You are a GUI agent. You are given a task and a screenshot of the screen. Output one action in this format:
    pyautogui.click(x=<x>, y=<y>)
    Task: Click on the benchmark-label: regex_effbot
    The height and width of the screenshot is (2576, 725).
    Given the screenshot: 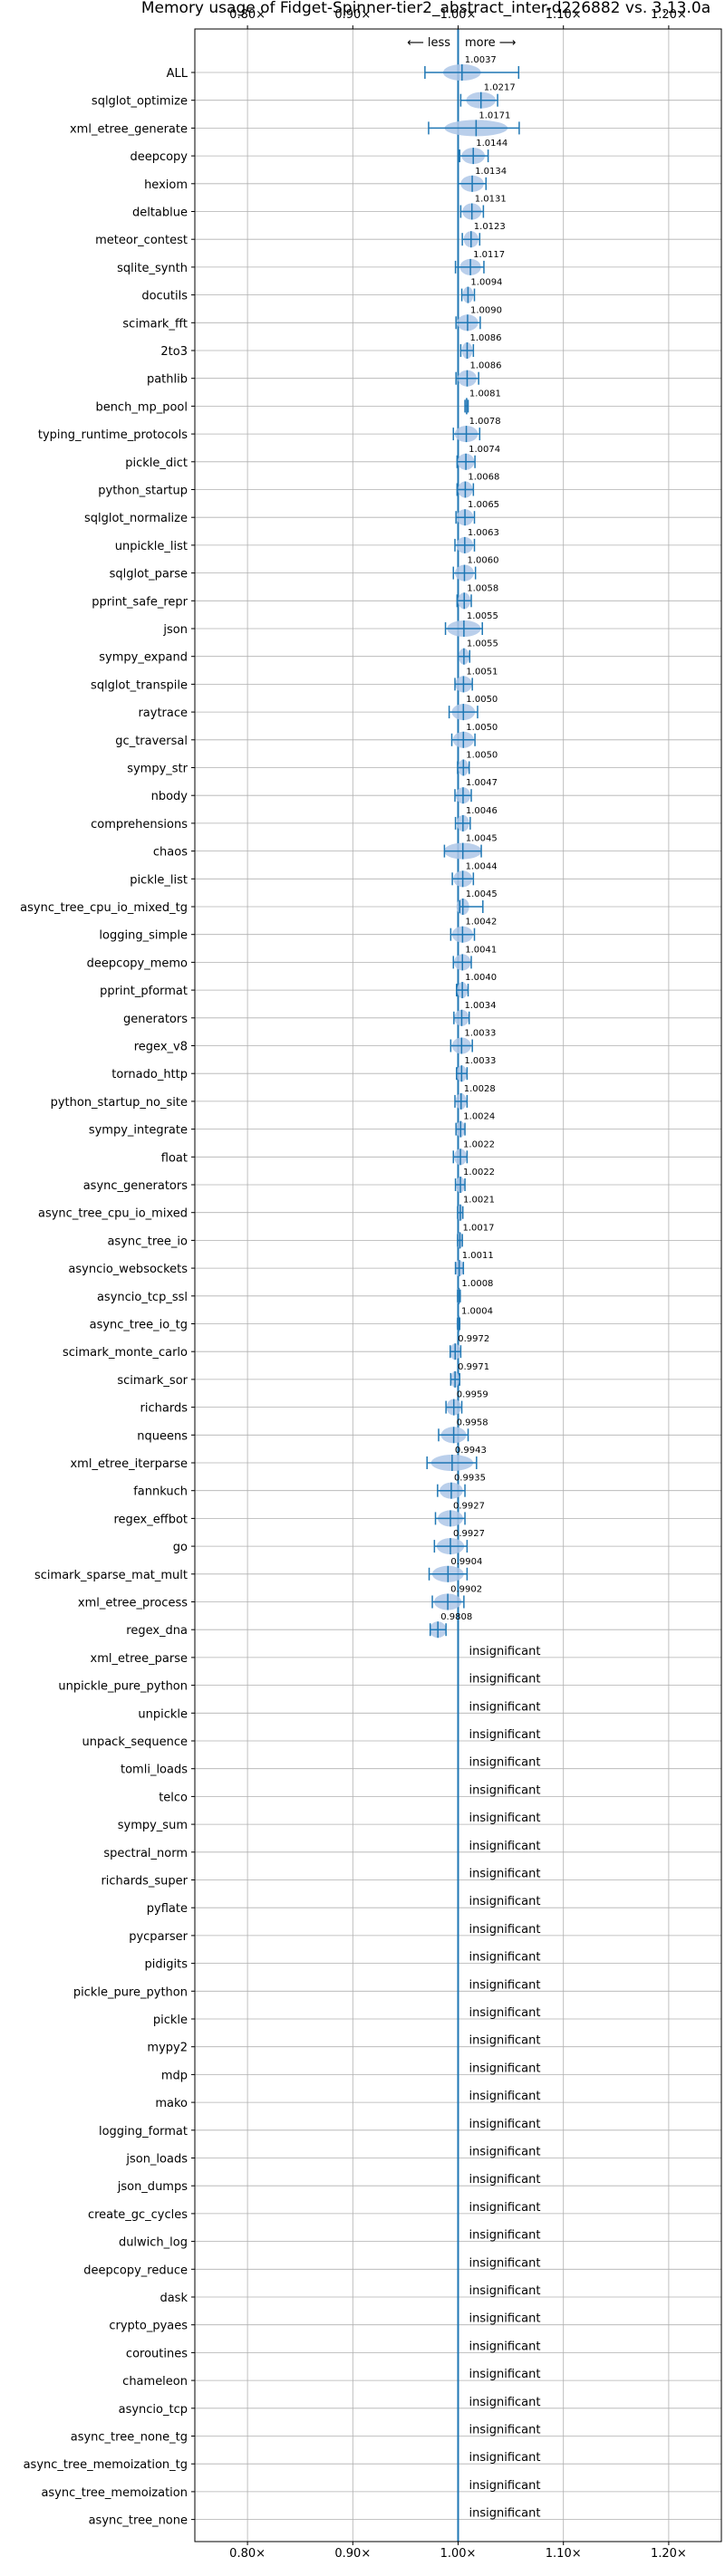 What is the action you would take?
    pyautogui.click(x=150, y=1519)
    